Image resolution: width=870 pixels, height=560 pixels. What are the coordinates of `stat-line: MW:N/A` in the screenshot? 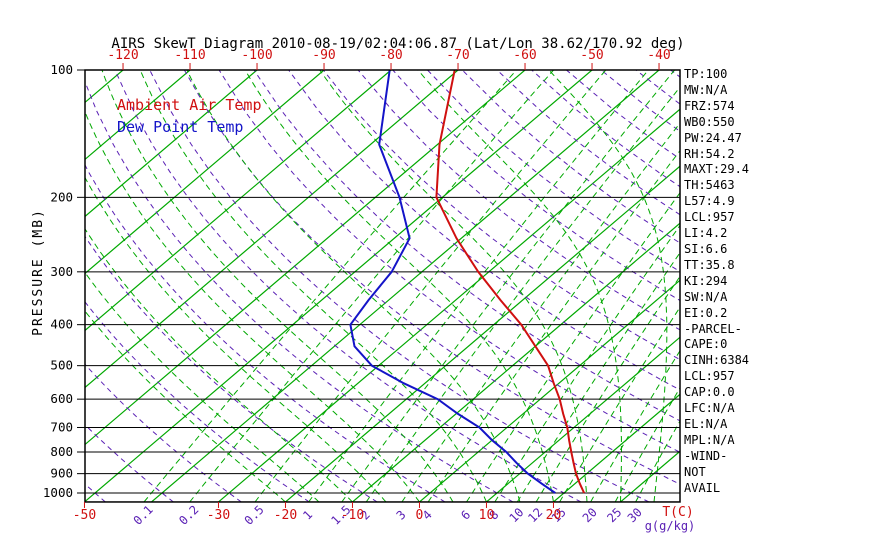 It's located at (706, 89).